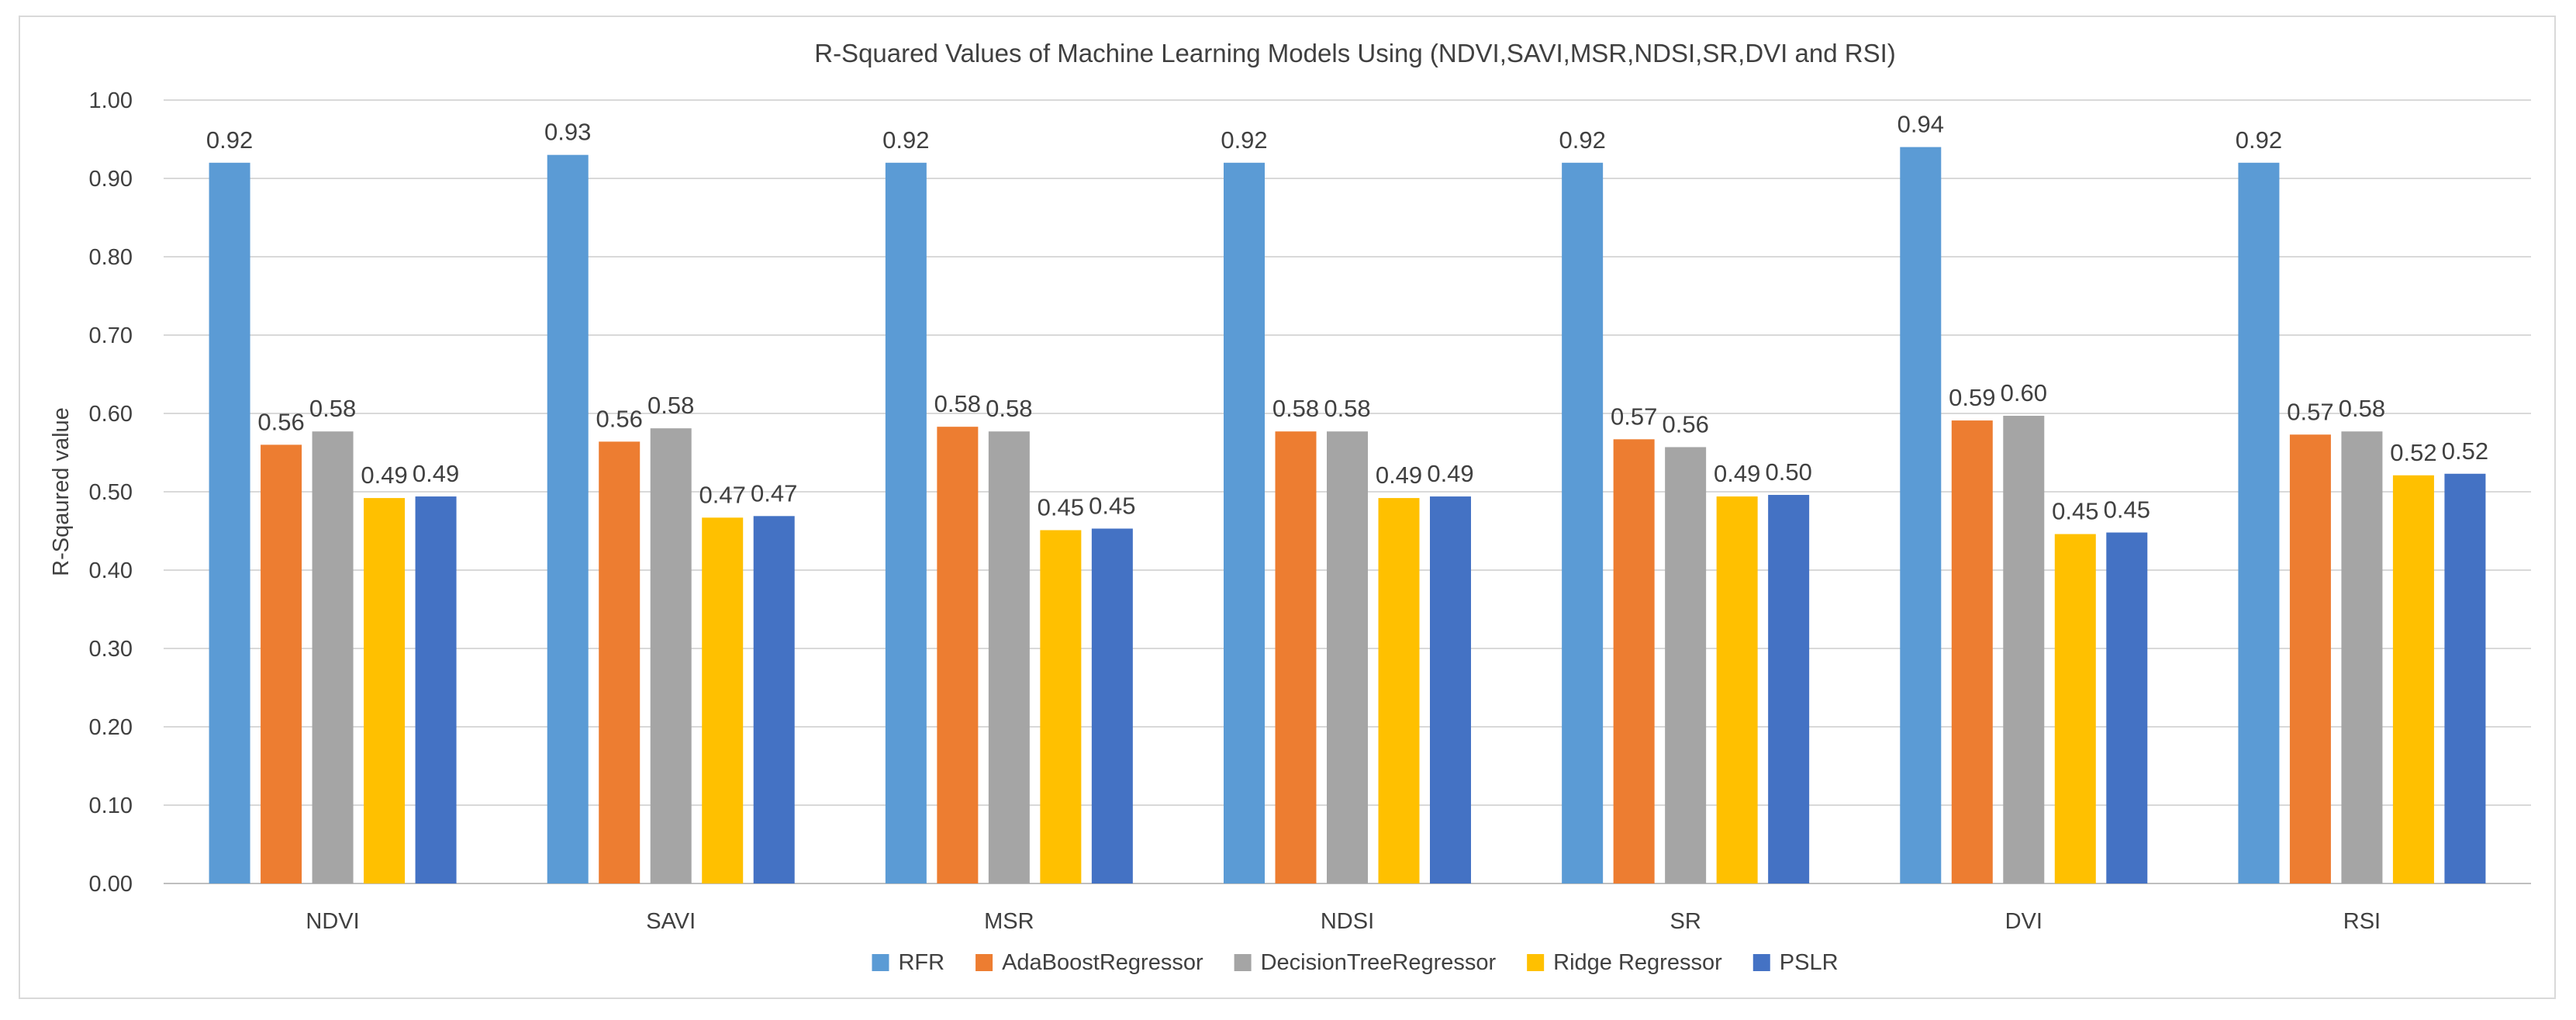 Image resolution: width=2576 pixels, height=1020 pixels. Describe the element at coordinates (333, 921) in the screenshot. I see `x-tick-label: NDVI` at that location.